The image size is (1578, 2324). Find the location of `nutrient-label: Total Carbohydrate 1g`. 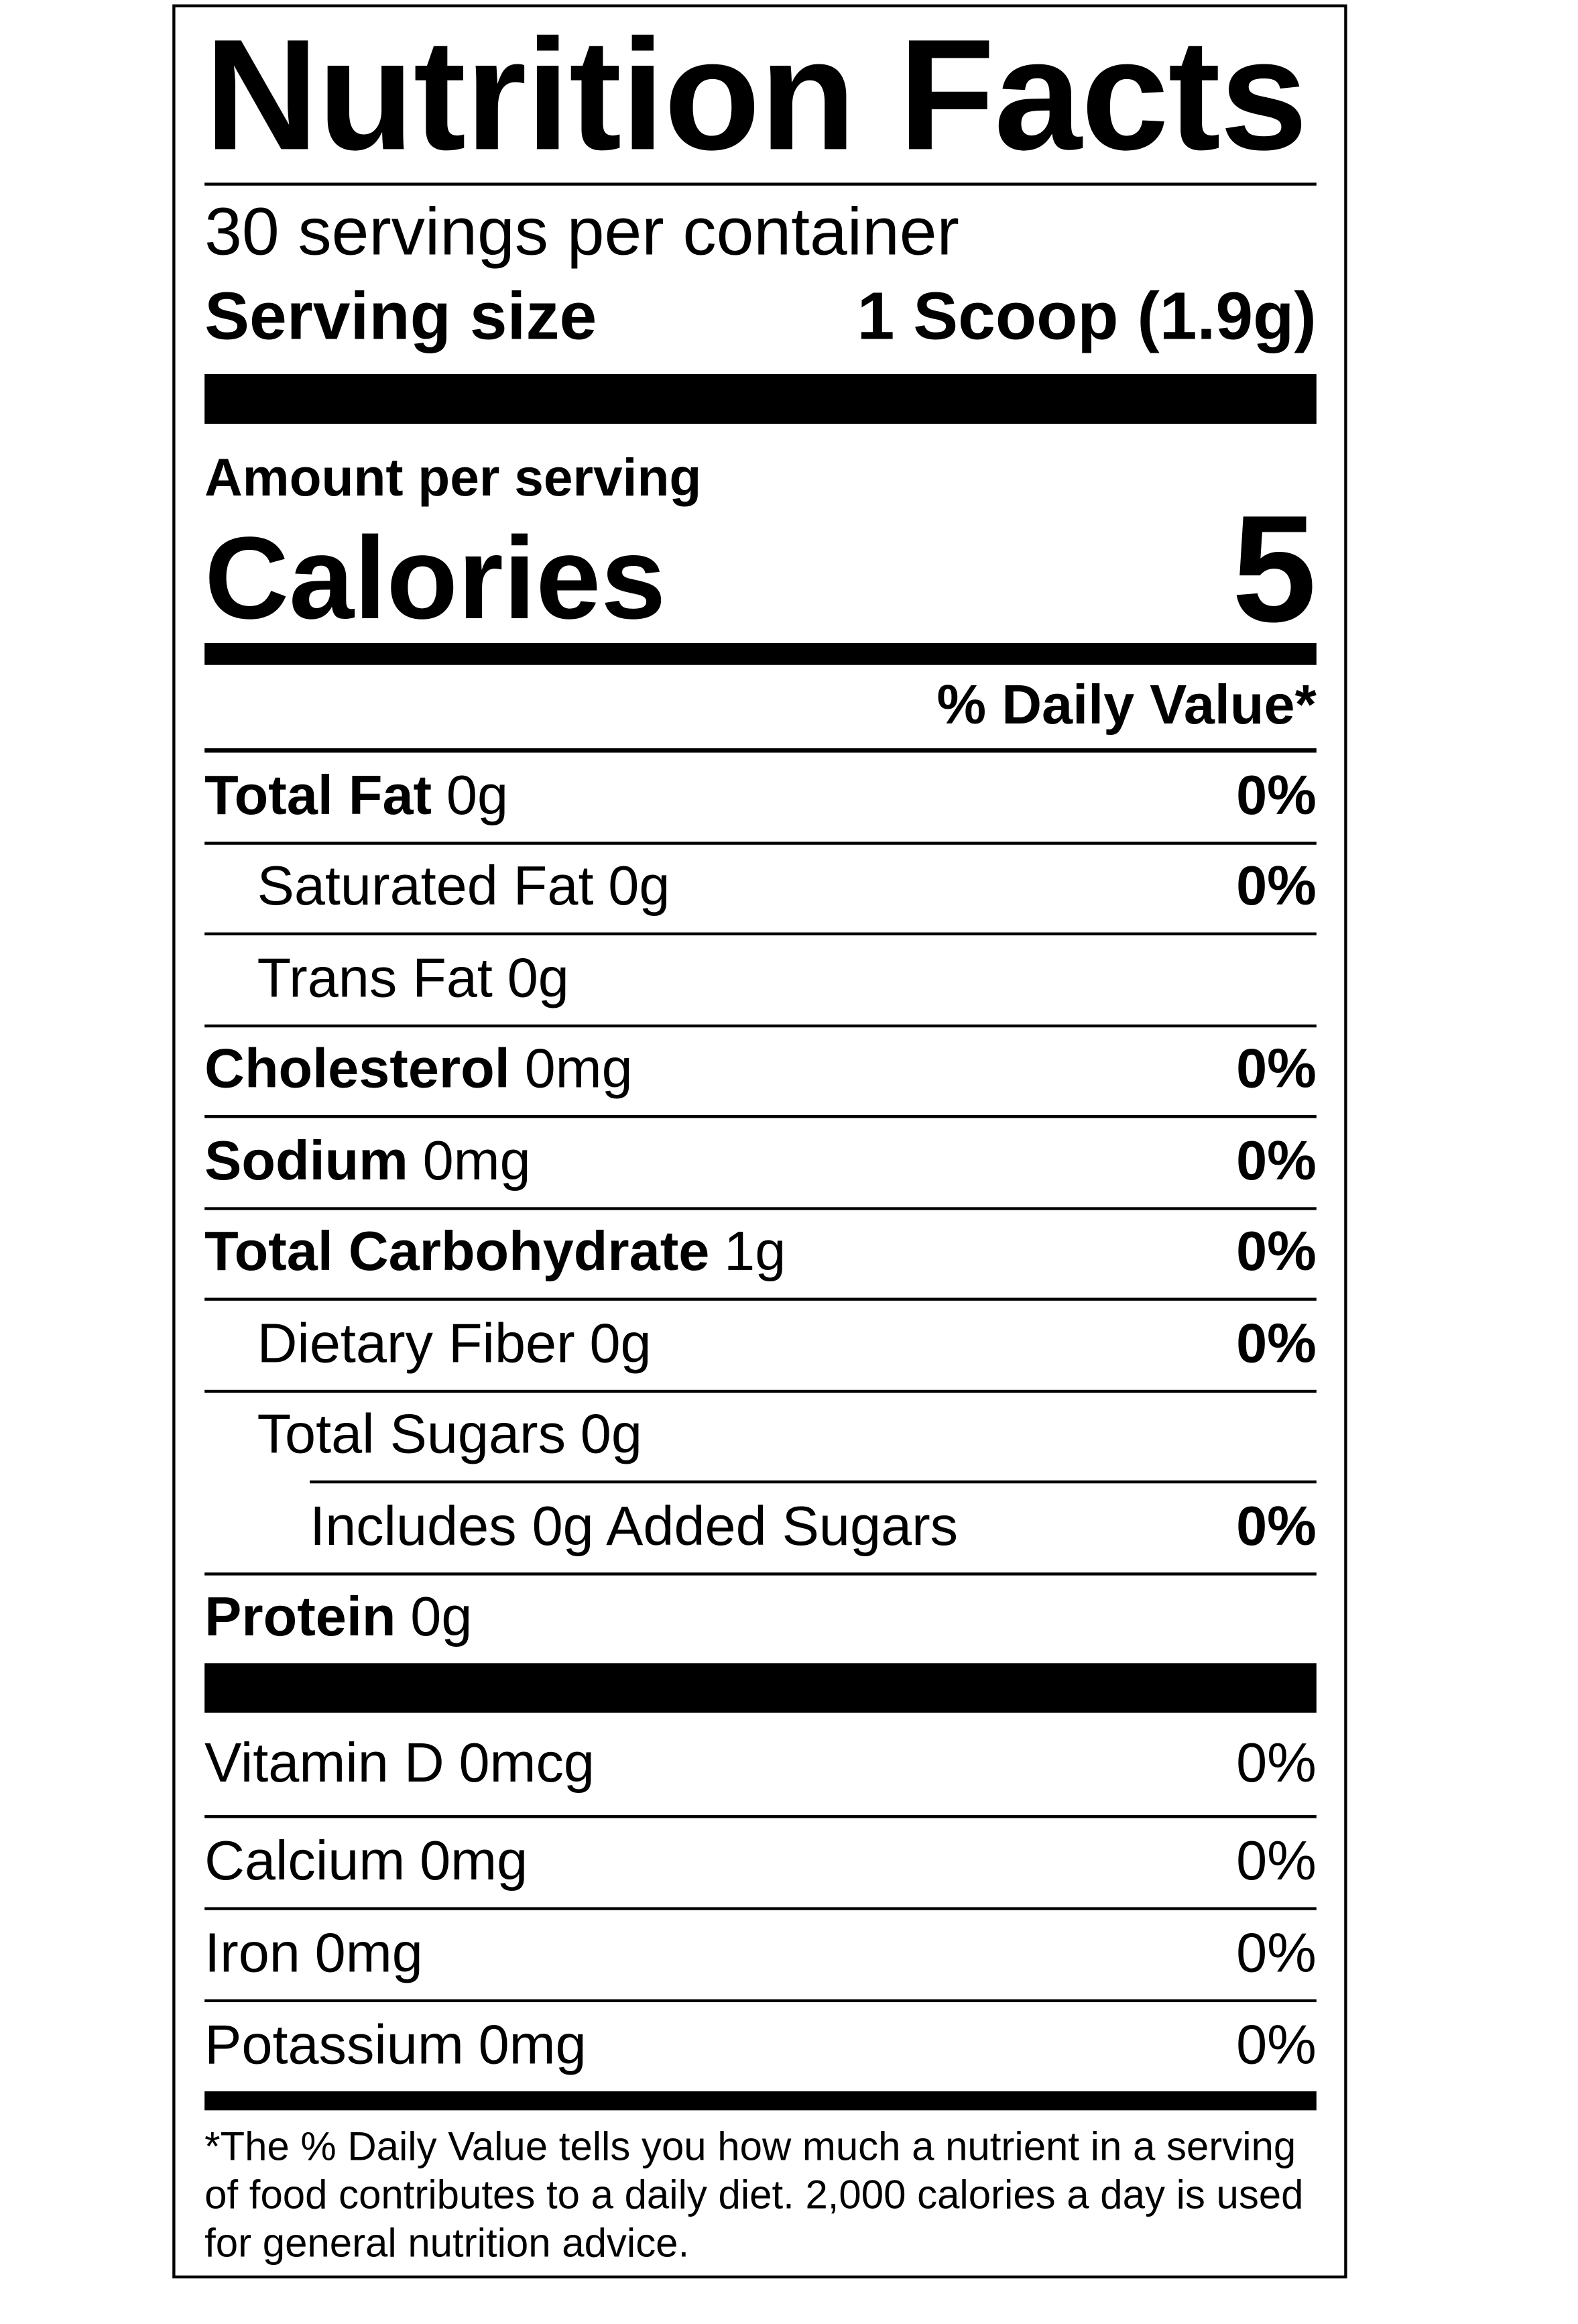

nutrient-label: Total Carbohydrate 1g is located at coordinates (495, 1253).